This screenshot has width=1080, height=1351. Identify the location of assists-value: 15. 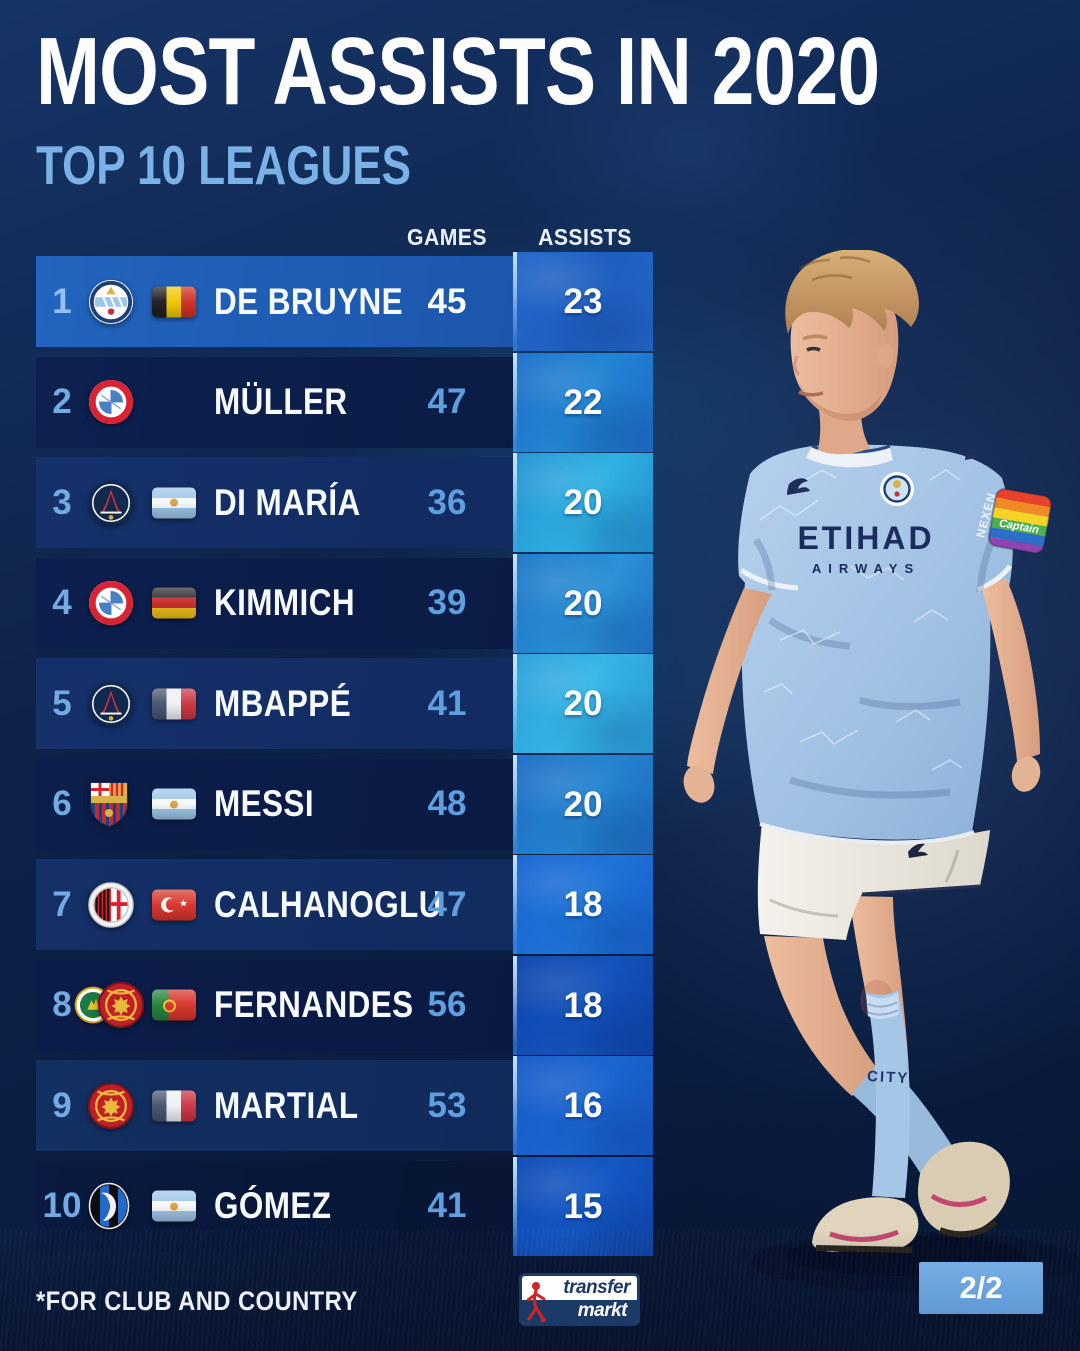
(583, 1206).